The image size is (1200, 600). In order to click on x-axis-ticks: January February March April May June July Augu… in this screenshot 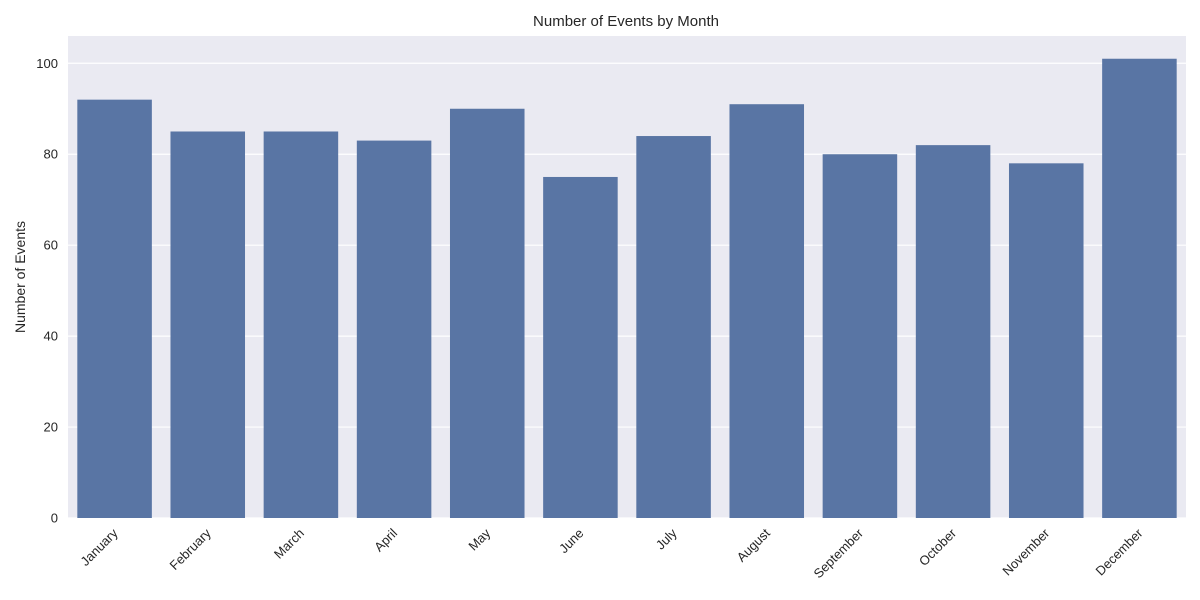, I will do `click(611, 553)`.